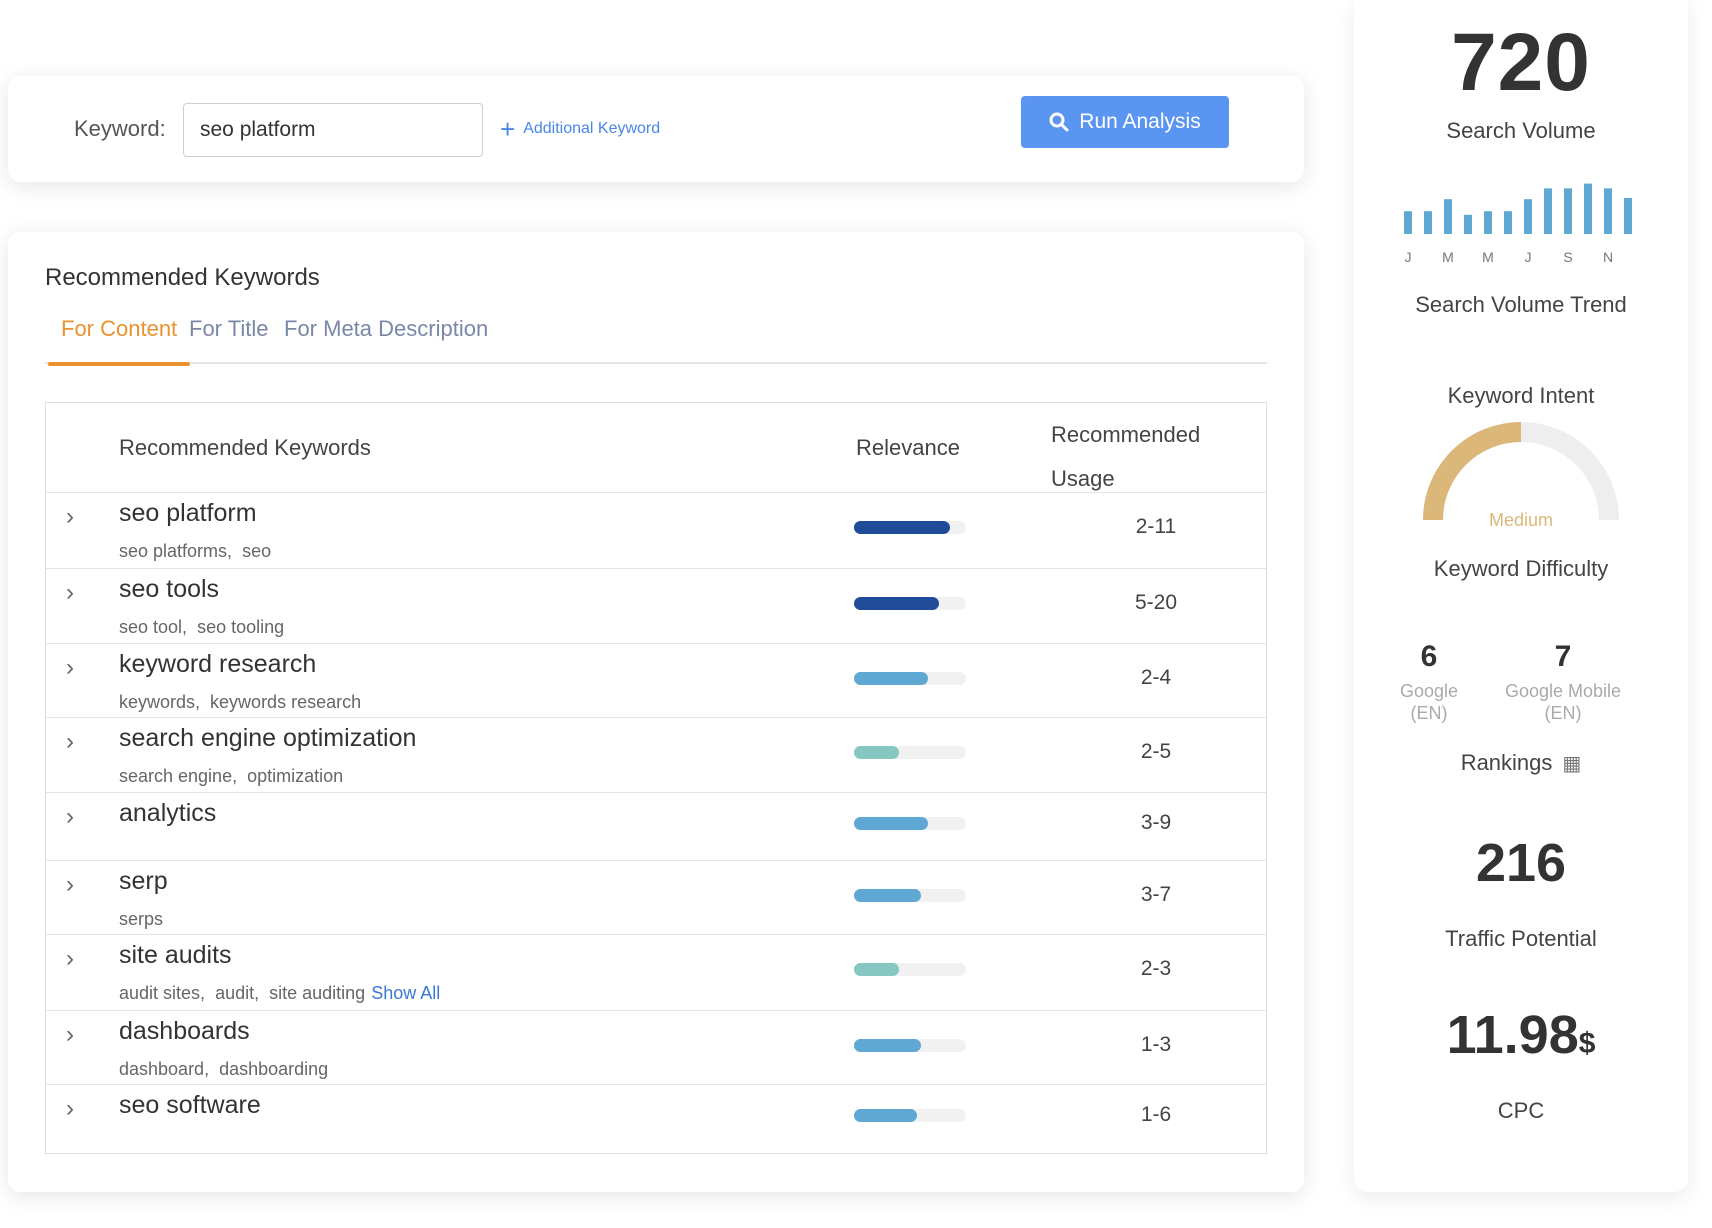  What do you see at coordinates (1521, 62) in the screenshot?
I see `search-volume-value: 720` at bounding box center [1521, 62].